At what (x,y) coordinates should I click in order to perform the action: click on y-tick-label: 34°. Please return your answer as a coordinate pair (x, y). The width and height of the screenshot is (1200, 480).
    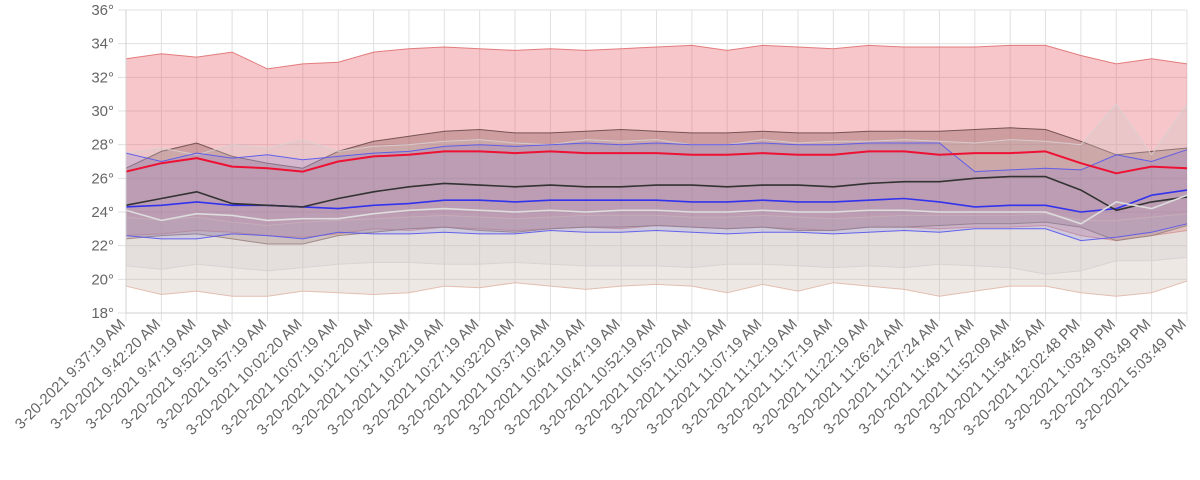
    Looking at the image, I should click on (102, 44).